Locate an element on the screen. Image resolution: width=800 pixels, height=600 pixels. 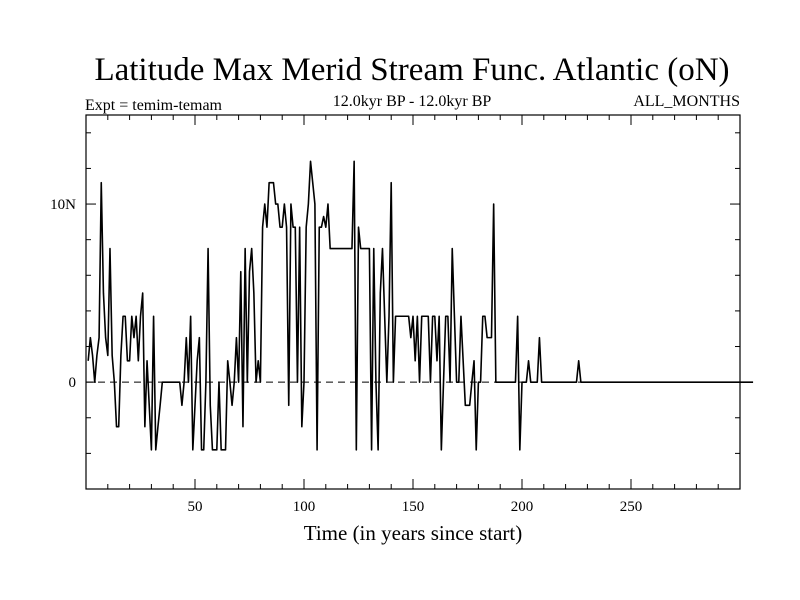
x-tick-label: 100 is located at coordinates (304, 507).